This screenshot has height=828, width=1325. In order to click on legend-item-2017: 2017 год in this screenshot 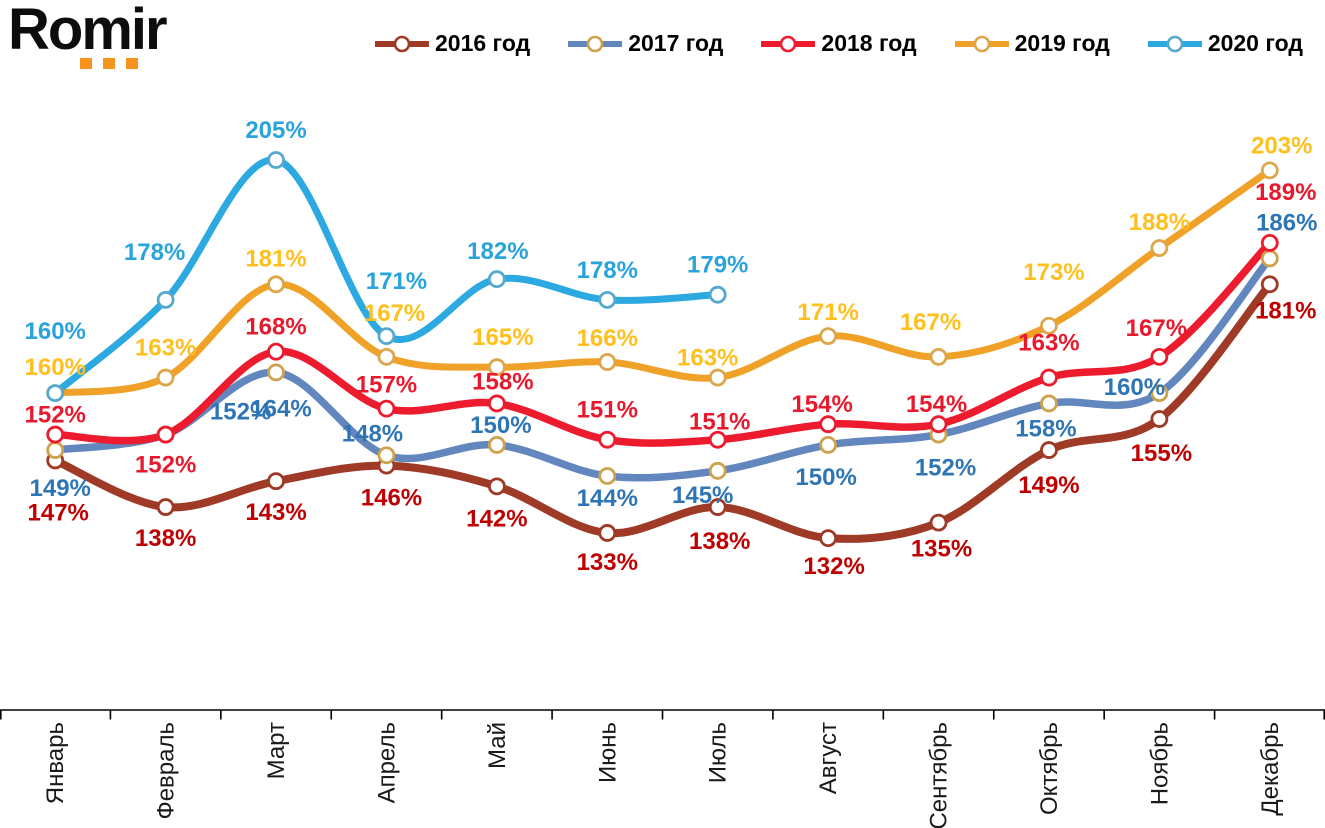, I will do `click(645, 43)`.